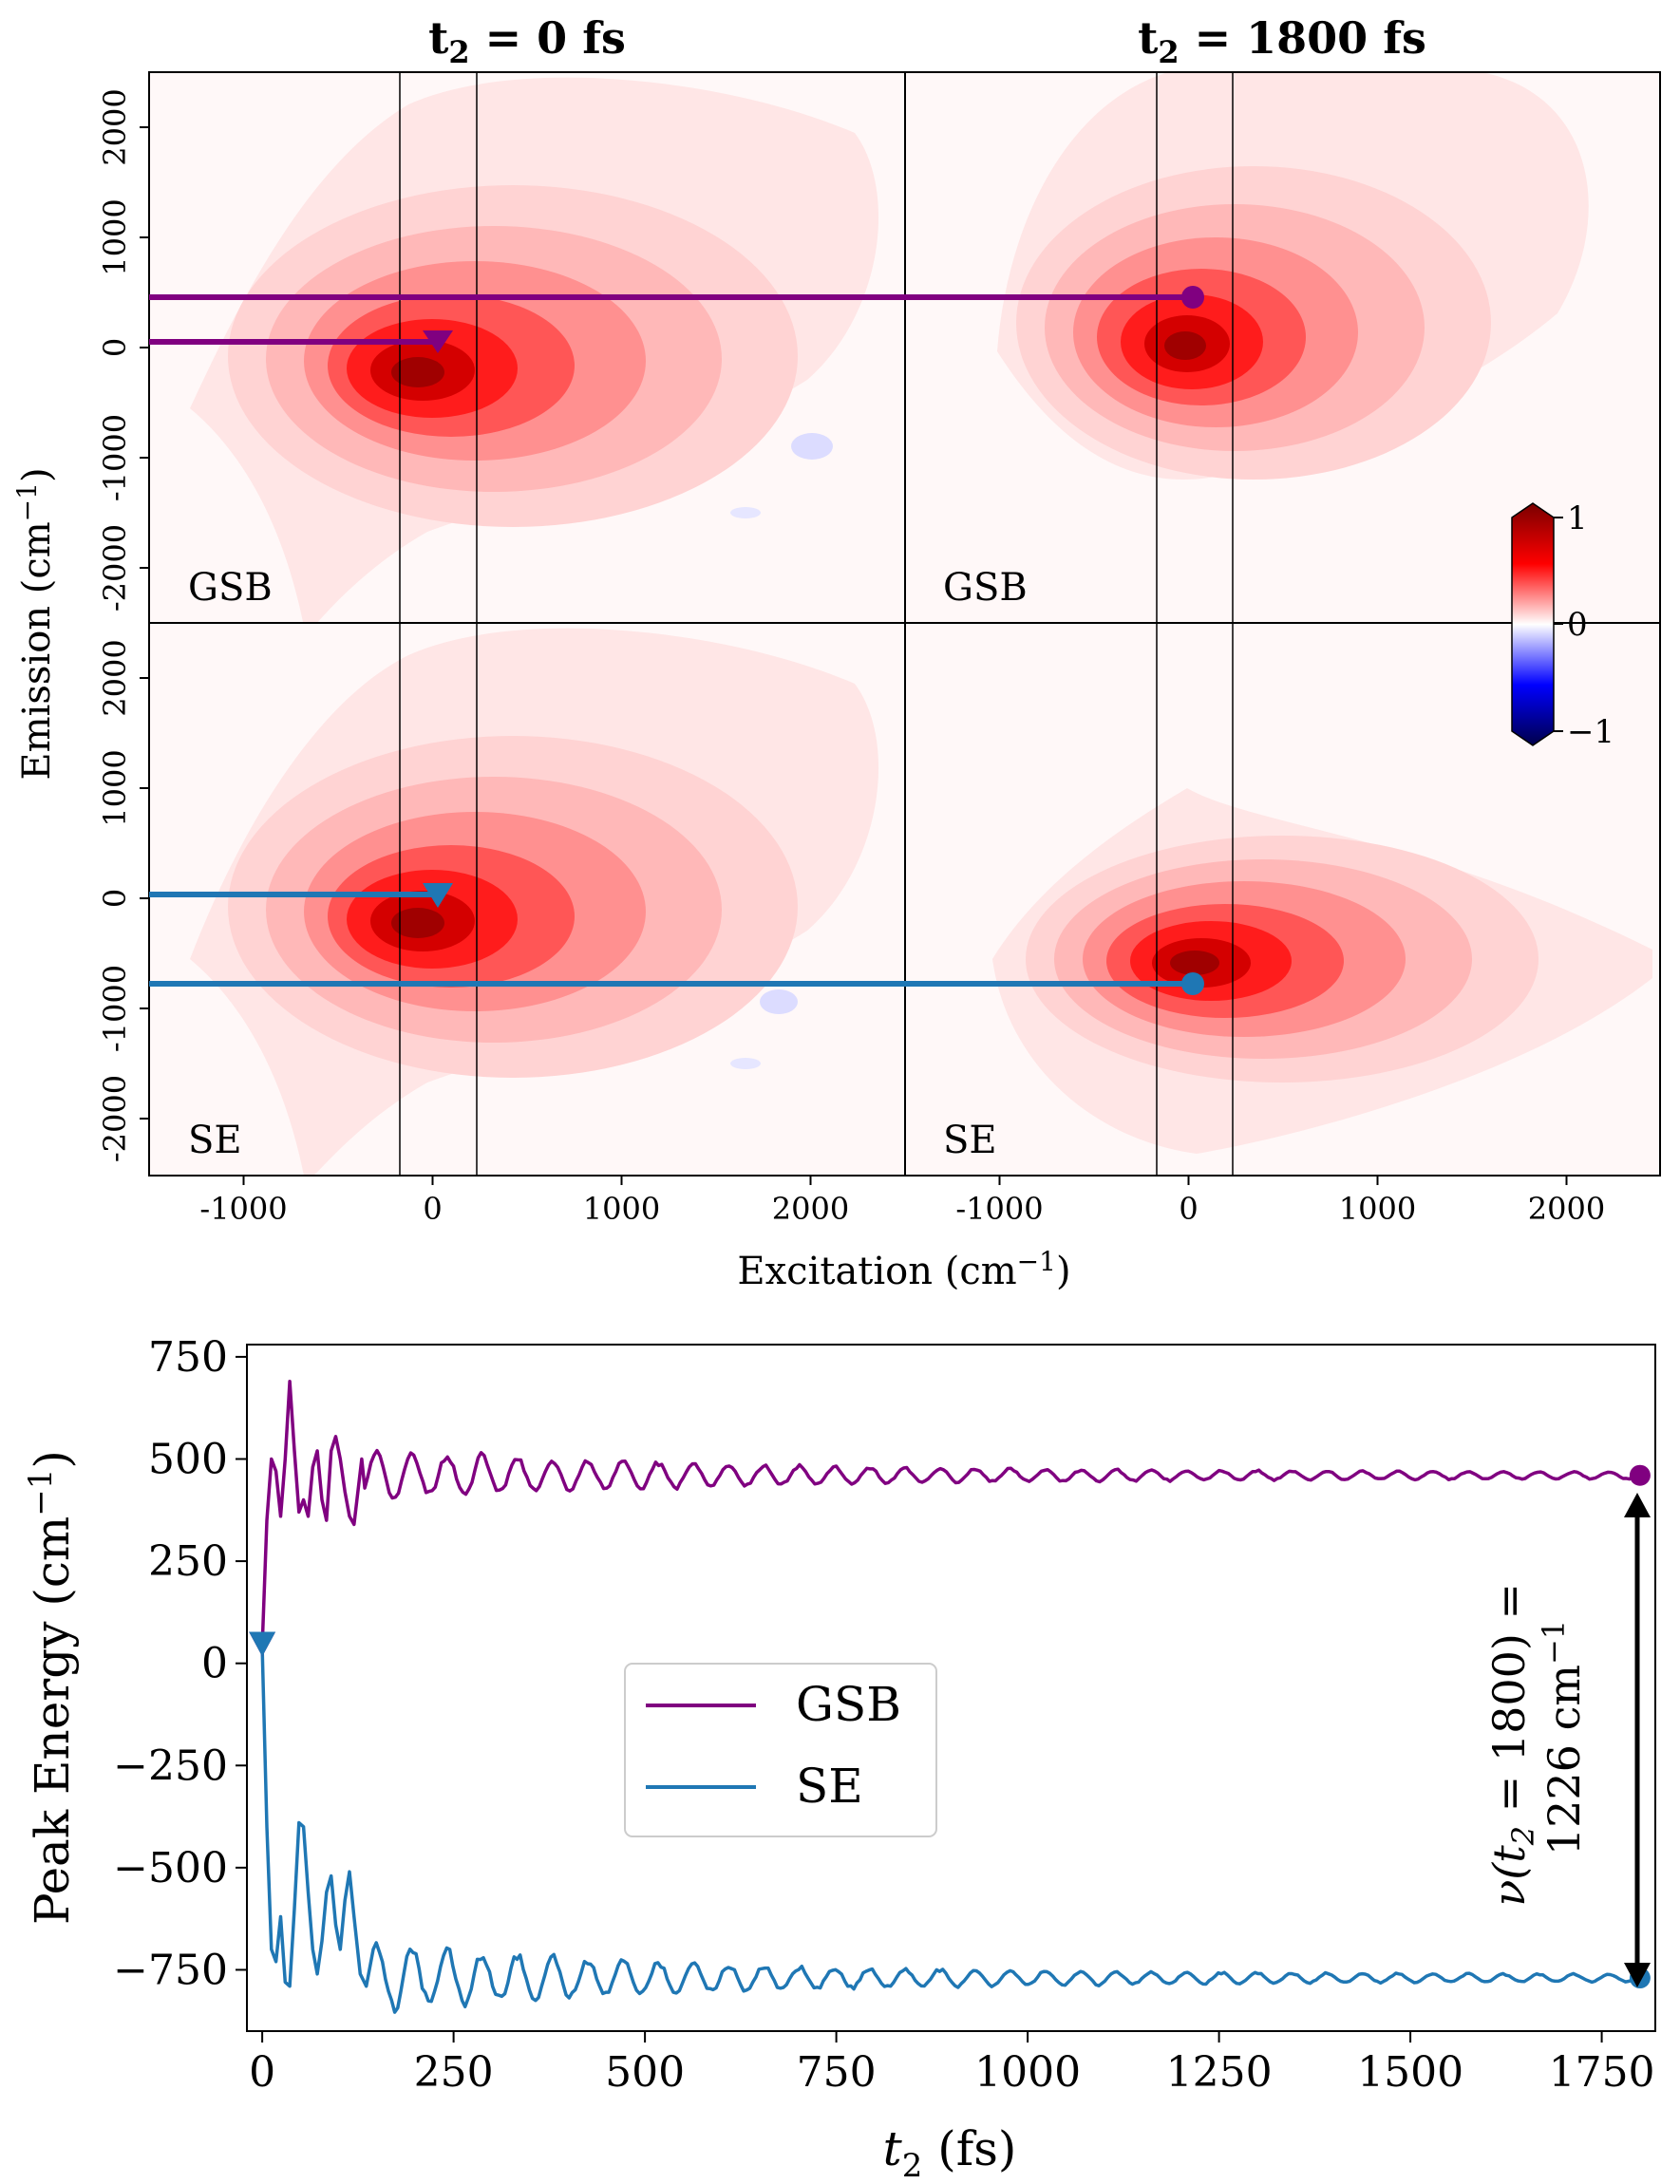 This screenshot has width=1680, height=2184. Describe the element at coordinates (188, 1460) in the screenshot. I see `line-ytick-label: 500` at that location.